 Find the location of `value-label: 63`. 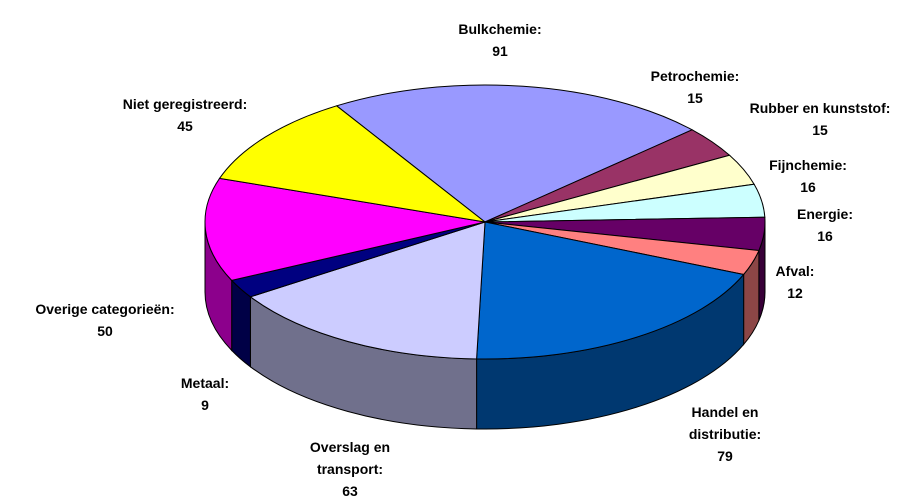

value-label: 63 is located at coordinates (350, 491).